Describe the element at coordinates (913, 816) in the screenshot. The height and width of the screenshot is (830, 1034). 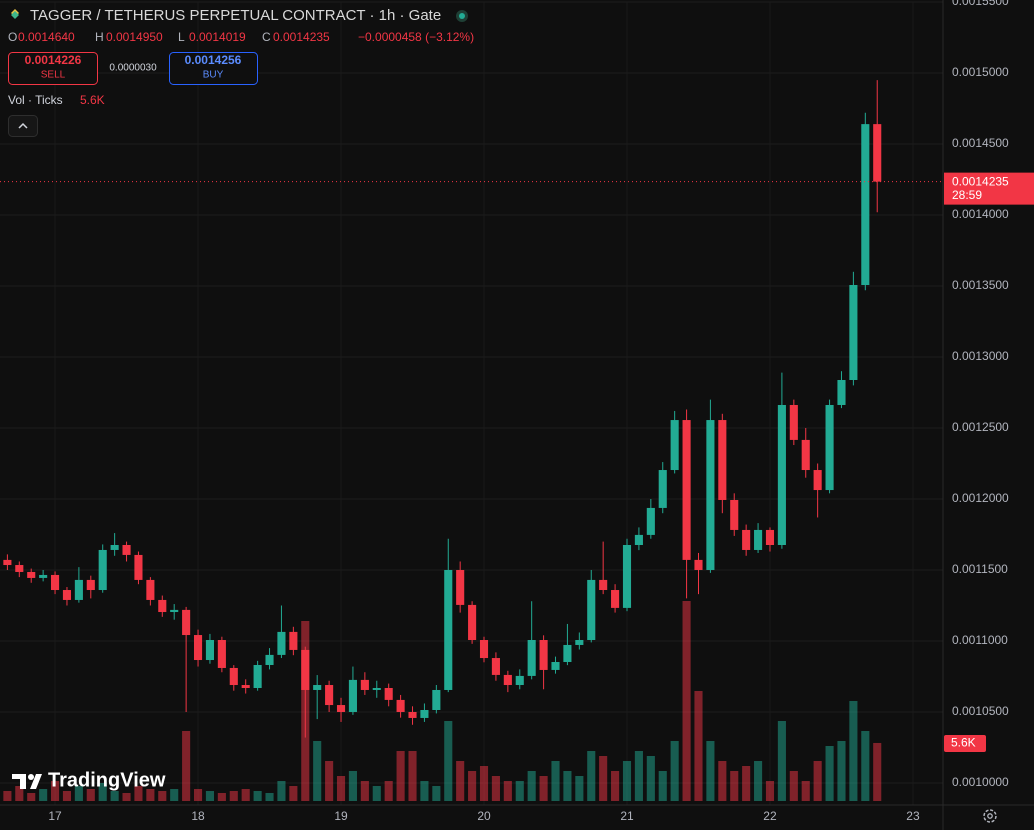
I see `x-tick-label: 23` at that location.